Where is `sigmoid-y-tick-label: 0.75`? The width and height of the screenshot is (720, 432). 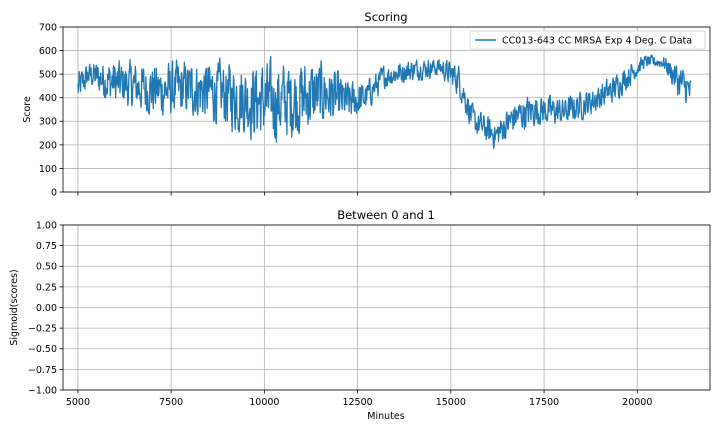 sigmoid-y-tick-label: 0.75 is located at coordinates (46, 246).